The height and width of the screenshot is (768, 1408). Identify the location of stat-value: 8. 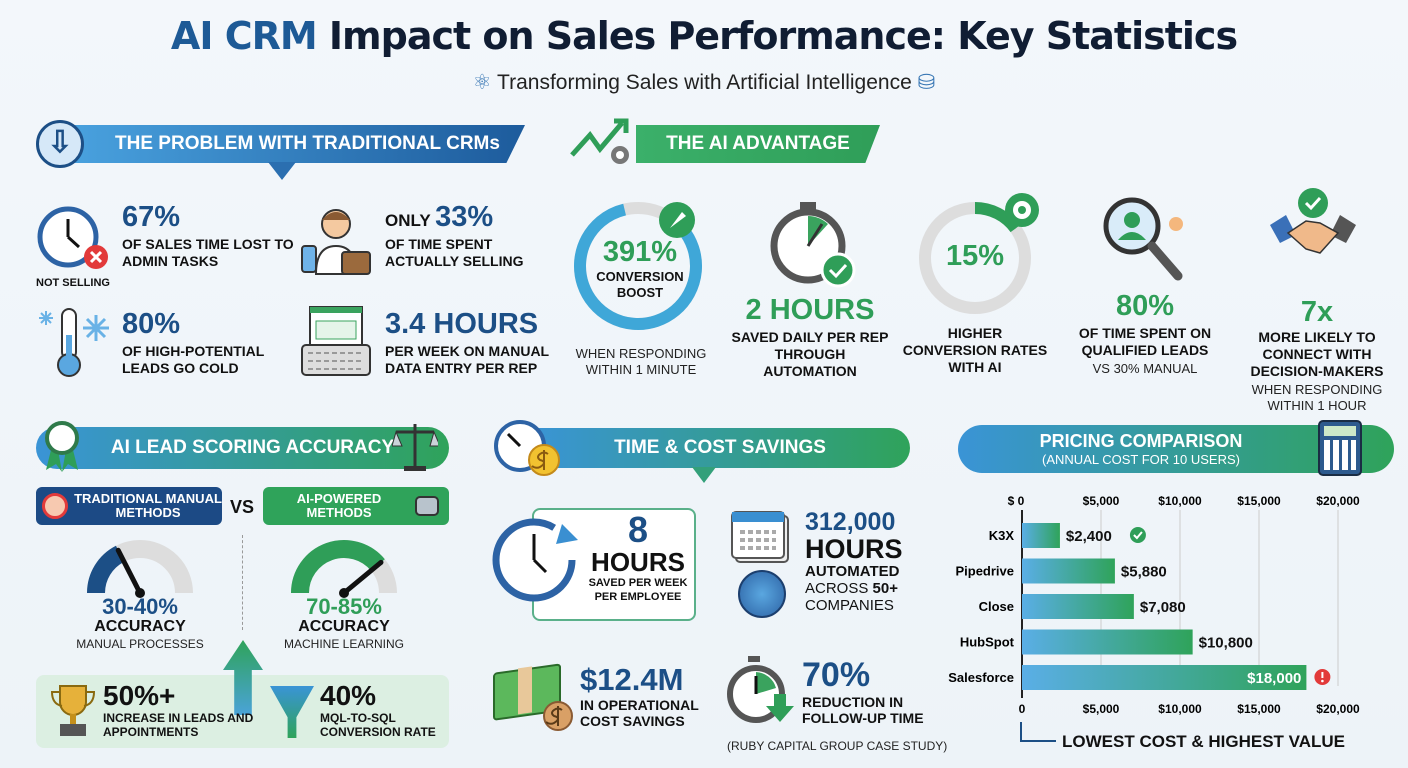
(638, 529).